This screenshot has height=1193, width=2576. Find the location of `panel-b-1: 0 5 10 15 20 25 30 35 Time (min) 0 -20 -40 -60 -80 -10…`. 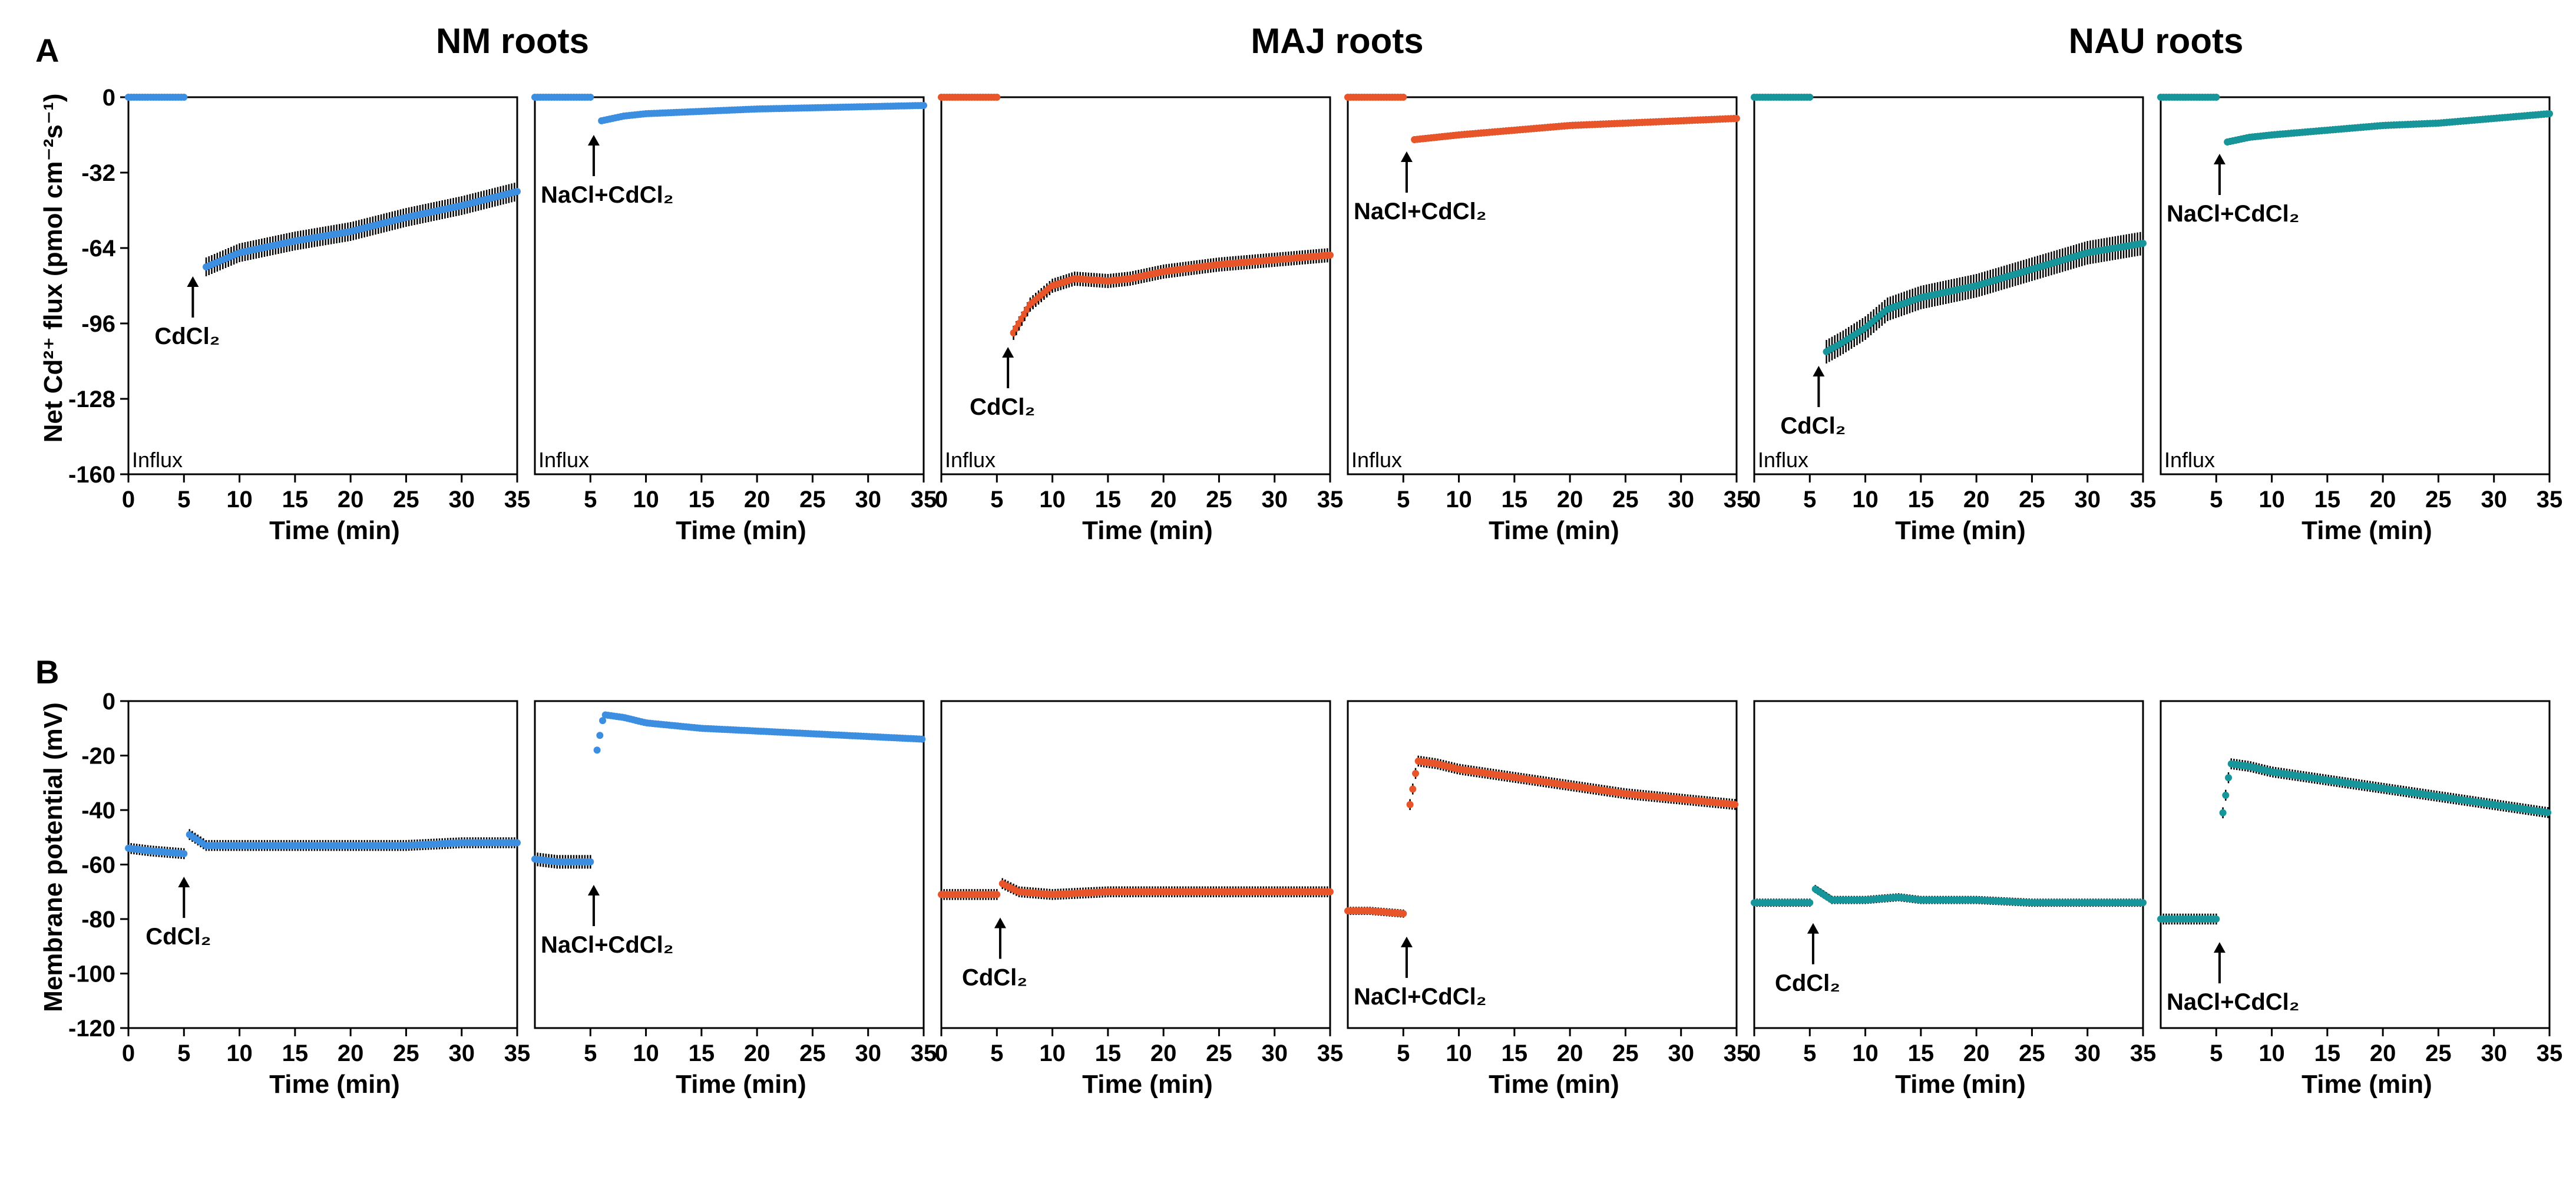

panel-b-1: 0 5 10 15 20 25 30 35 Time (min) 0 -20 -40 -60 -80 -10… is located at coordinates (299, 894).